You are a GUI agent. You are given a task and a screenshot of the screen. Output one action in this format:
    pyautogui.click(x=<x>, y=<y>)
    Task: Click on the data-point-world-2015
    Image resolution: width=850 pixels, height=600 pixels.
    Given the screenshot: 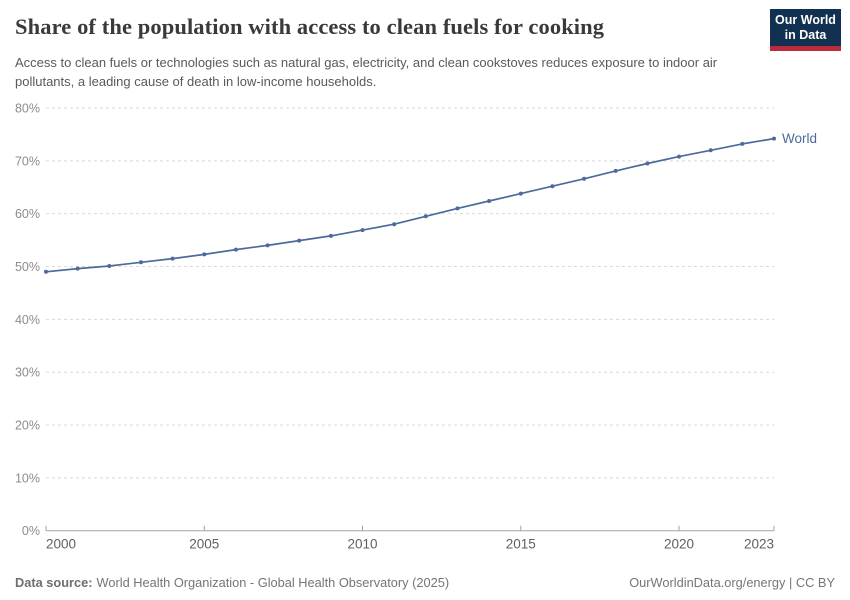 What is the action you would take?
    pyautogui.click(x=520, y=193)
    